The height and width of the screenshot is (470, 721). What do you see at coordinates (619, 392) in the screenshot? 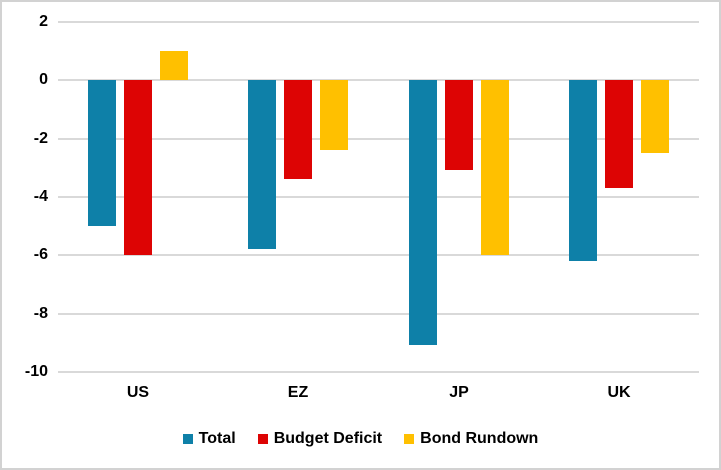
I see `category-label-uk: UK` at bounding box center [619, 392].